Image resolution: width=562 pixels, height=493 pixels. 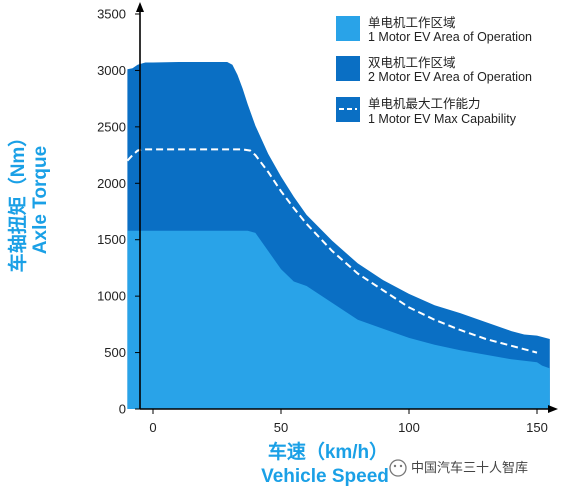 I want to click on y-tick-label: 1500, so click(x=111, y=239).